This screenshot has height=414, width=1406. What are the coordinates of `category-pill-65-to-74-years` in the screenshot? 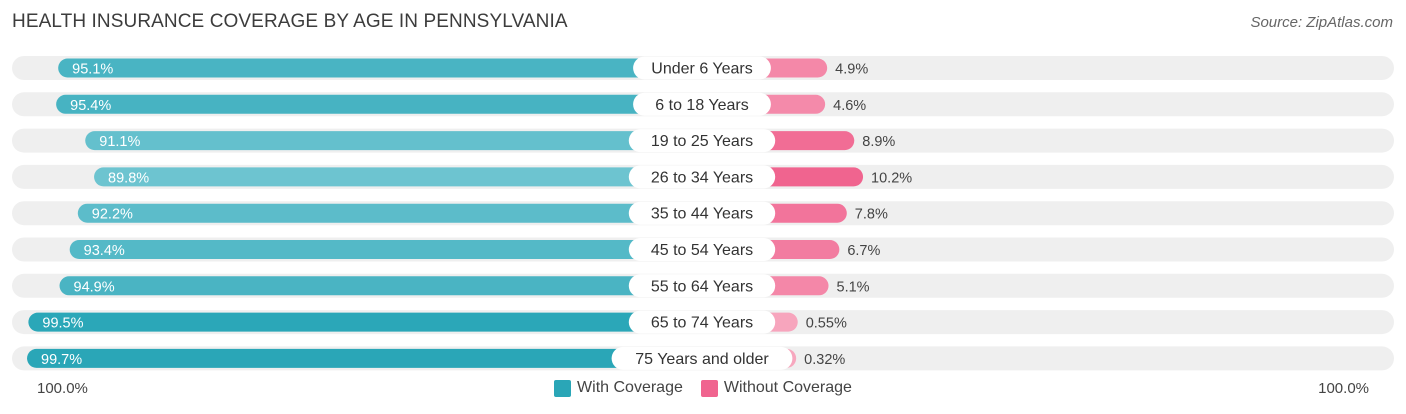 It's located at (702, 322).